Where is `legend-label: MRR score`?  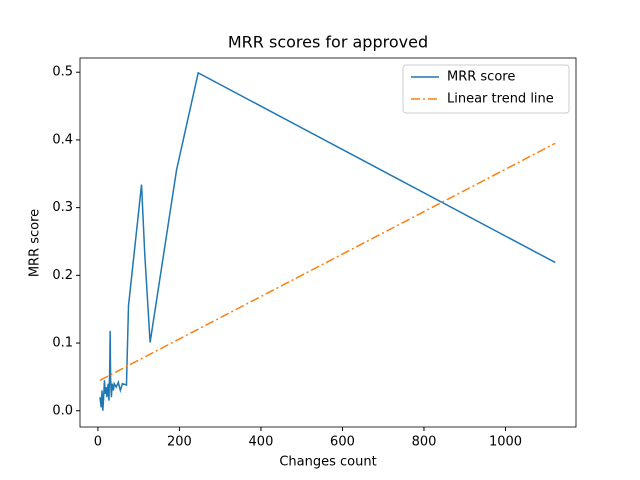 legend-label: MRR score is located at coordinates (481, 77).